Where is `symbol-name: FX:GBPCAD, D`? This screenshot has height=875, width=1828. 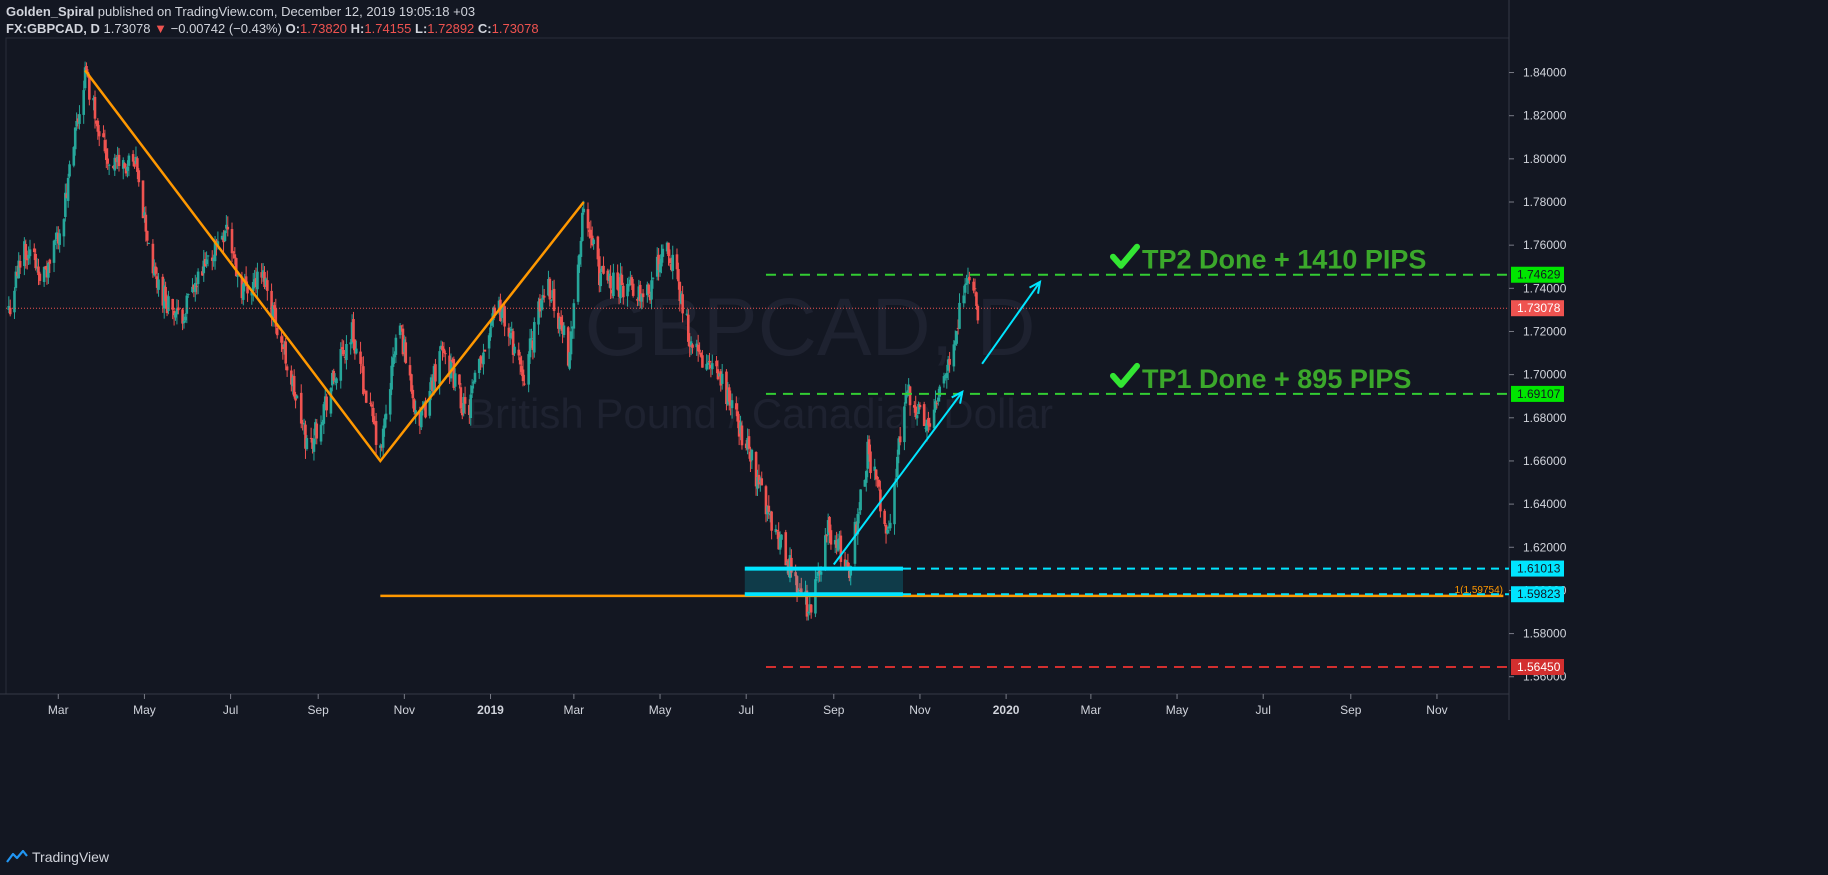 symbol-name: FX:GBPCAD, D is located at coordinates (53, 28).